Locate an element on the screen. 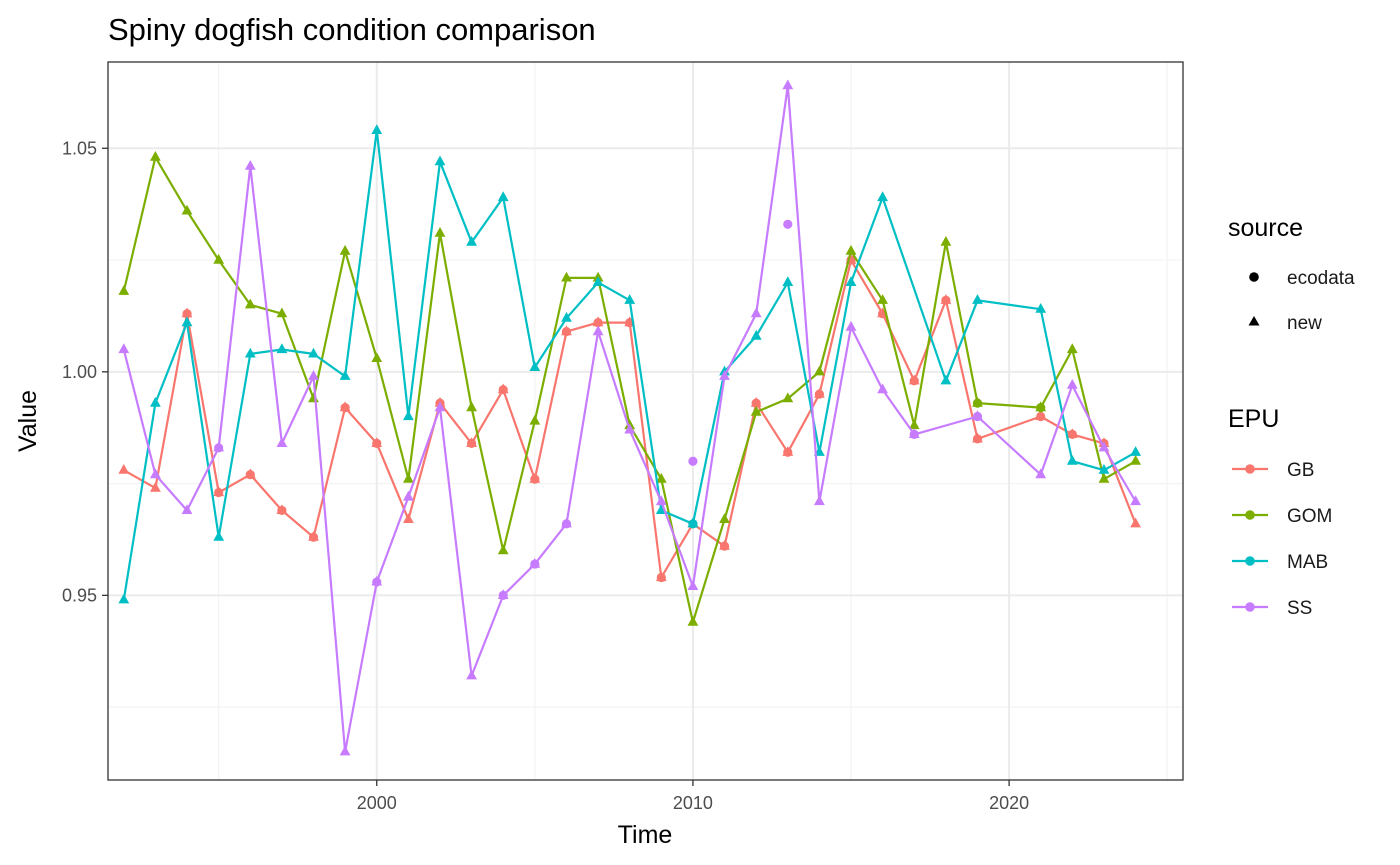 This screenshot has height=865, width=1400. chart-title: Spiny dogfish condition comparison is located at coordinates (352, 29).